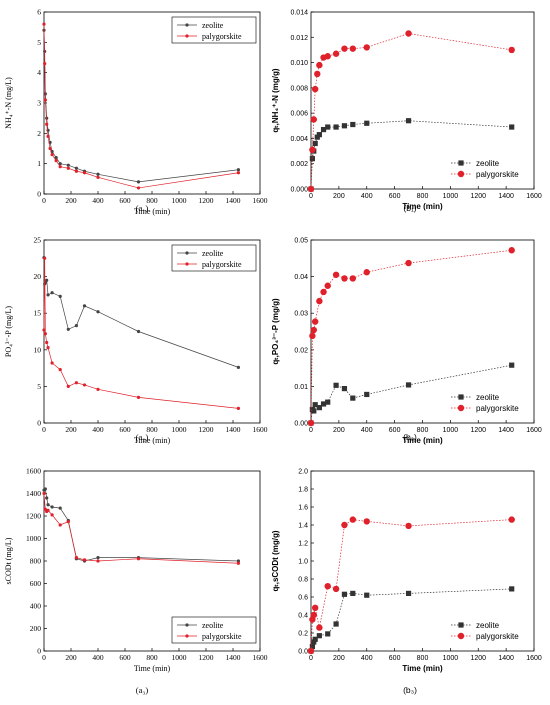  Describe the element at coordinates (275, 100) in the screenshot. I see `y-axis-label: qₜ,NH₄⁺-N (mg/g)` at that location.